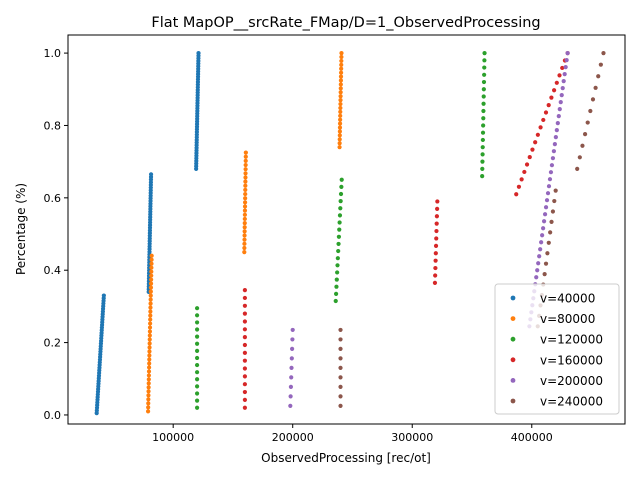 This screenshot has height=480, width=640. I want to click on y-axis-label: Percentage (%), so click(21, 229).